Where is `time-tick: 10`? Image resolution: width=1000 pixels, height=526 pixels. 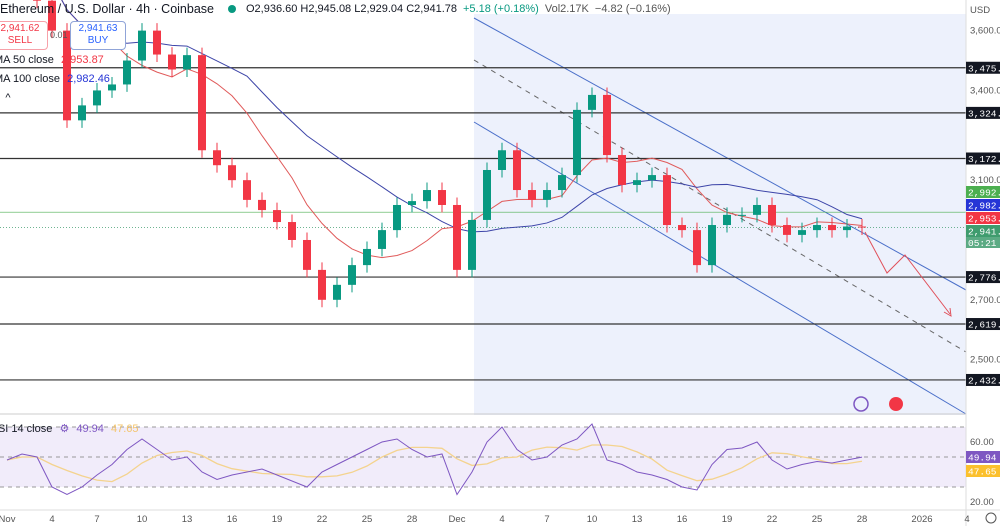 time-tick: 10 is located at coordinates (592, 519).